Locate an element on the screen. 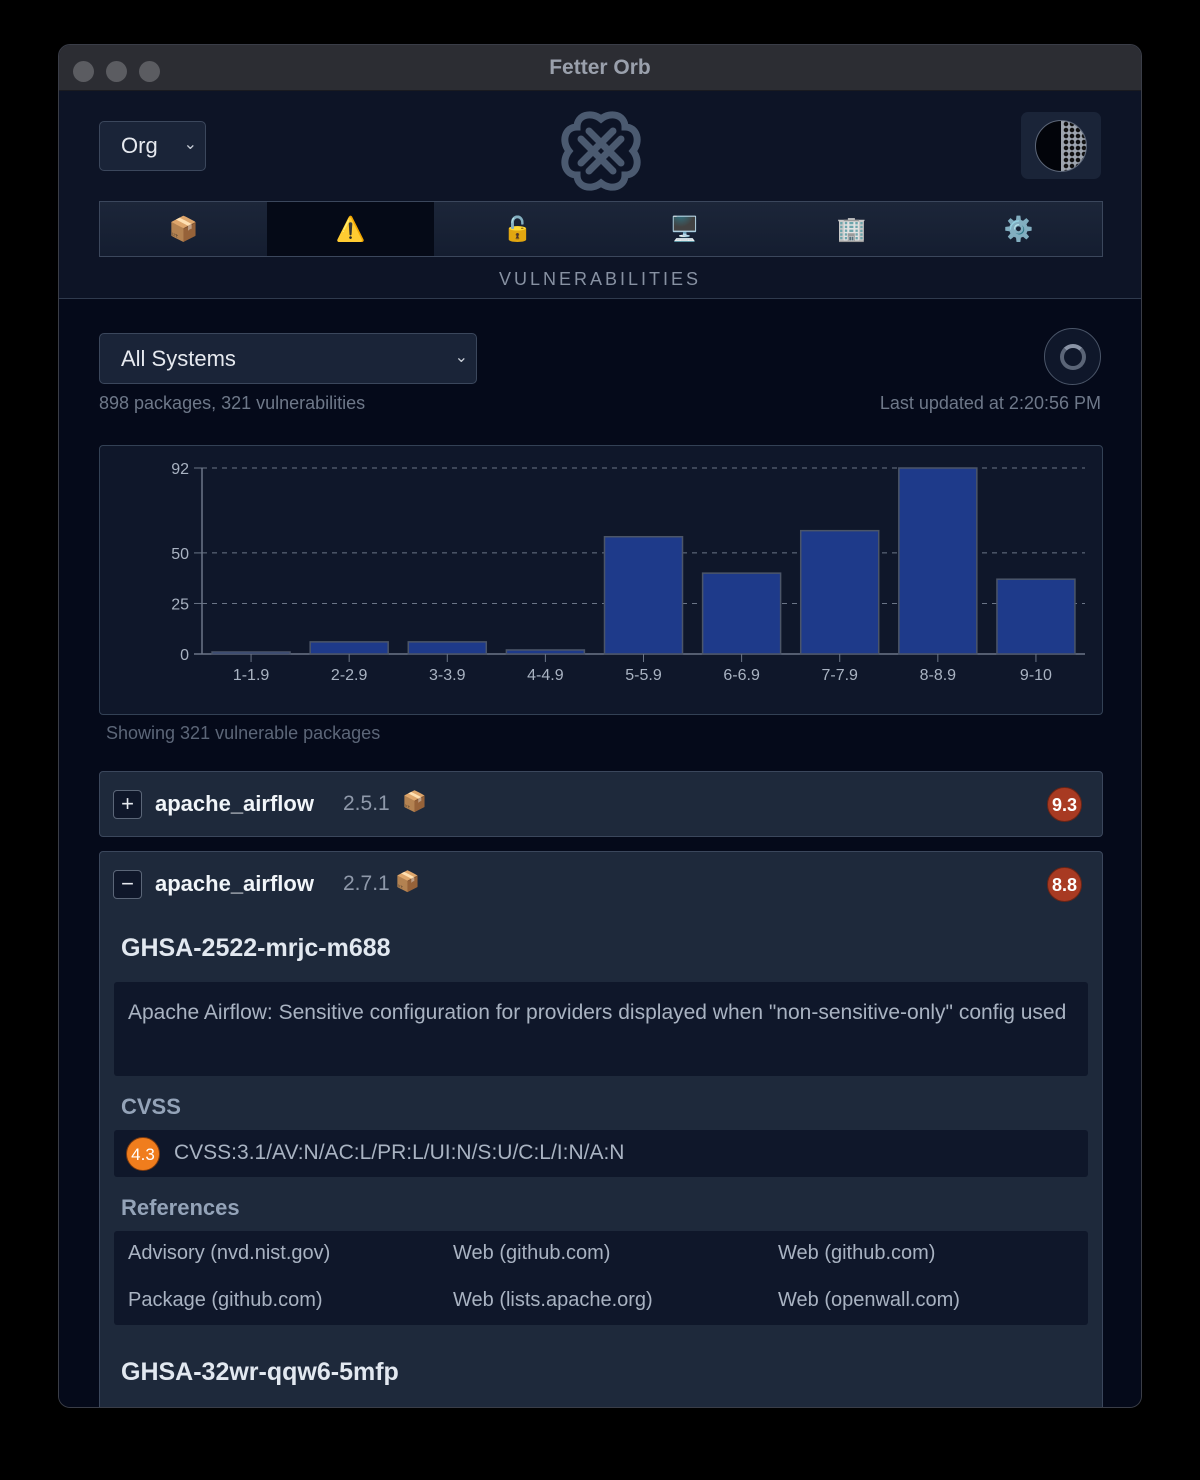 This screenshot has width=1200, height=1480. package-row: + apache_airflow 2.5.1 📦 9.3 is located at coordinates (601, 804).